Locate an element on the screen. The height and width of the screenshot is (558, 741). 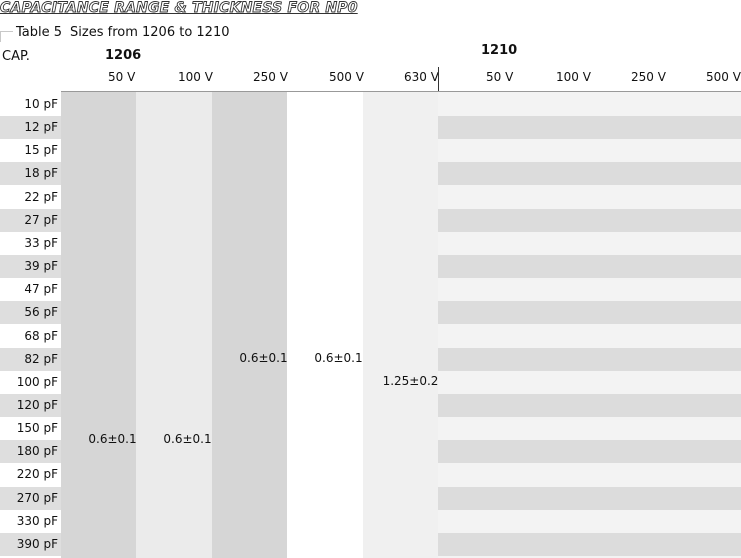
cap-row: 33 pF is located at coordinates (30, 243).